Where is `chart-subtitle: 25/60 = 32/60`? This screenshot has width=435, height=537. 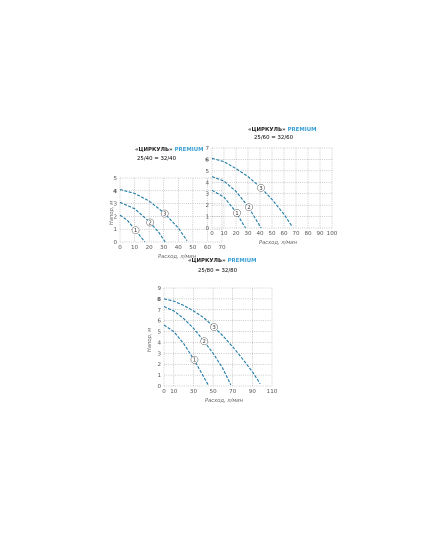 chart-subtitle: 25/60 = 32/60 is located at coordinates (274, 138).